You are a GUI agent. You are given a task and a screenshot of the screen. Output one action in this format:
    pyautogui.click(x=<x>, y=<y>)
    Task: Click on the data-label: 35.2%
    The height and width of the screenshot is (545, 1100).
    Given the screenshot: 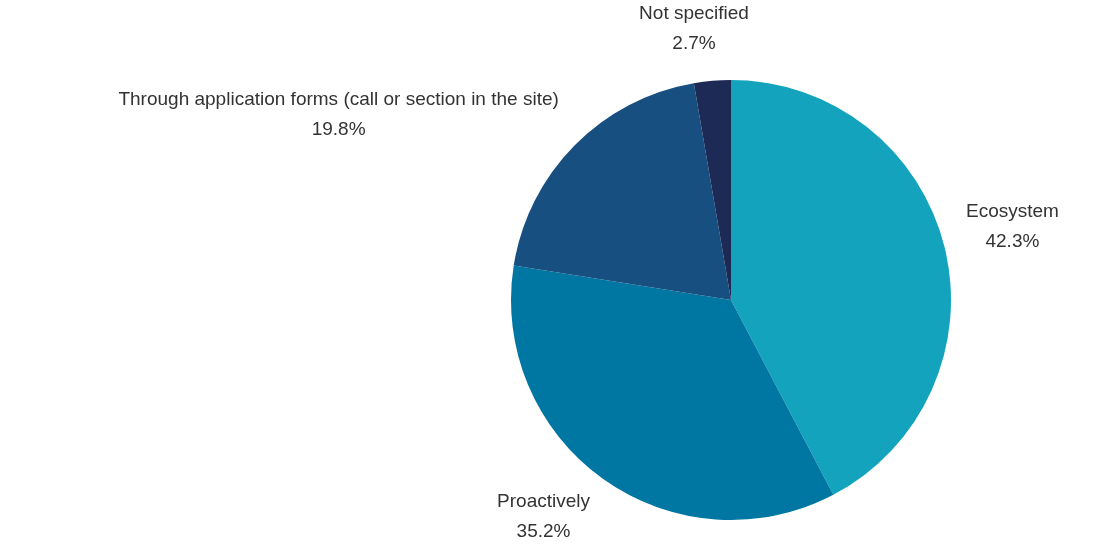 What is the action you would take?
    pyautogui.click(x=543, y=530)
    